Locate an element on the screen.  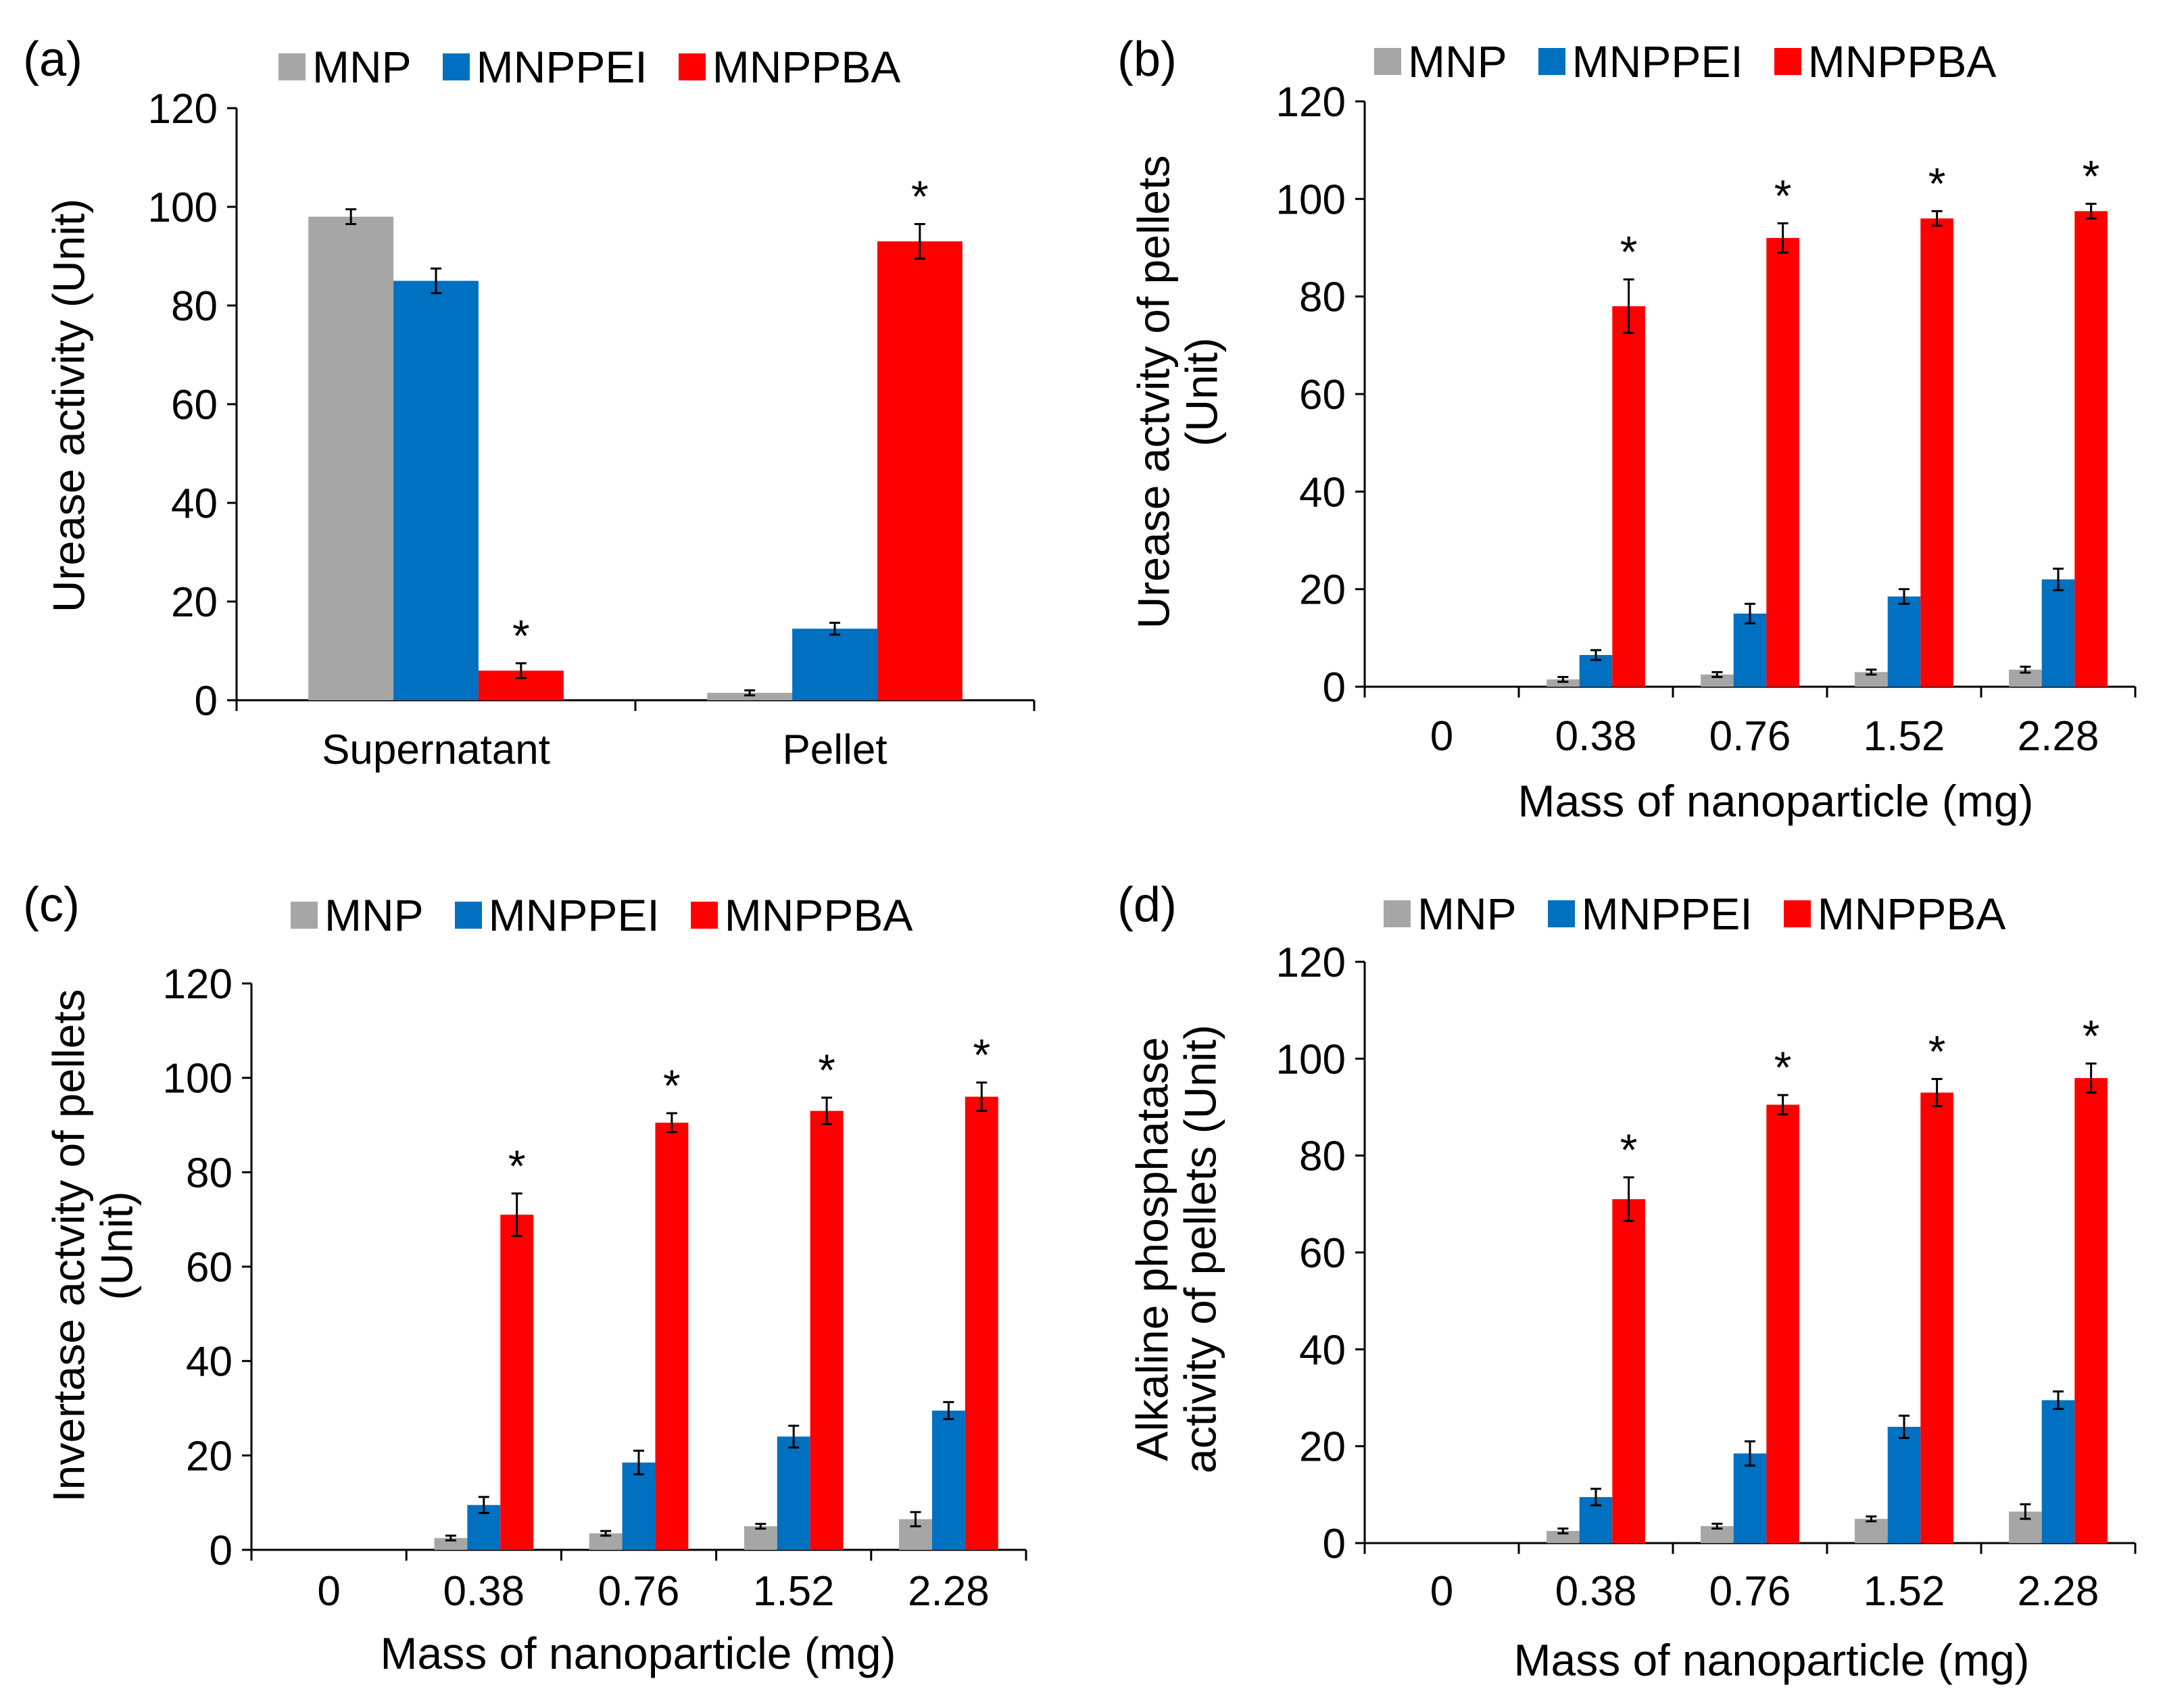
panel-label: (c) is located at coordinates (51, 905).